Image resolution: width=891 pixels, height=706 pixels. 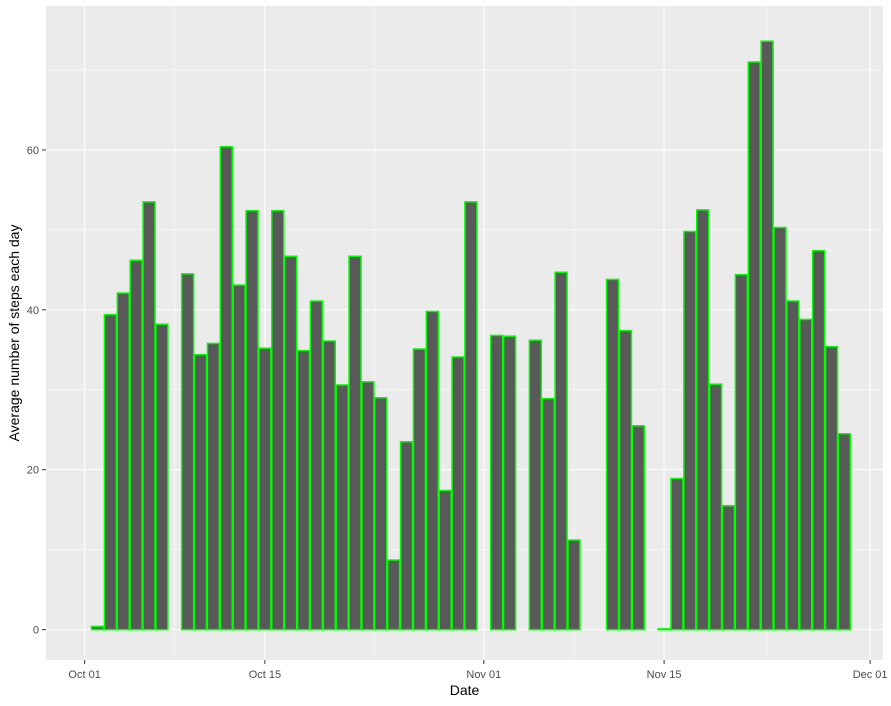 What do you see at coordinates (14, 333) in the screenshot?
I see `y-axis-title: Average number of steps each day` at bounding box center [14, 333].